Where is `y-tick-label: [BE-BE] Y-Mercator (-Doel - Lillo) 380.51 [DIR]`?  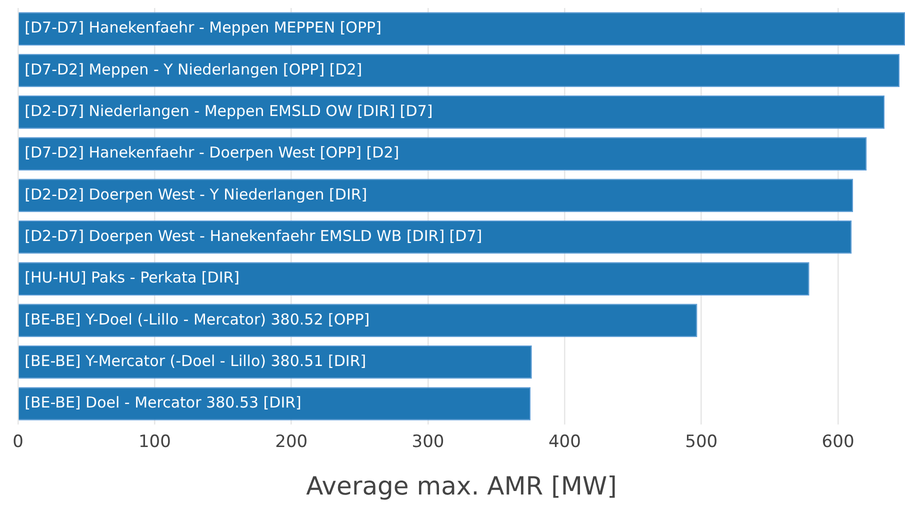 y-tick-label: [BE-BE] Y-Mercator (-Doel - Lillo) 380.51 [DIR] is located at coordinates (195, 361).